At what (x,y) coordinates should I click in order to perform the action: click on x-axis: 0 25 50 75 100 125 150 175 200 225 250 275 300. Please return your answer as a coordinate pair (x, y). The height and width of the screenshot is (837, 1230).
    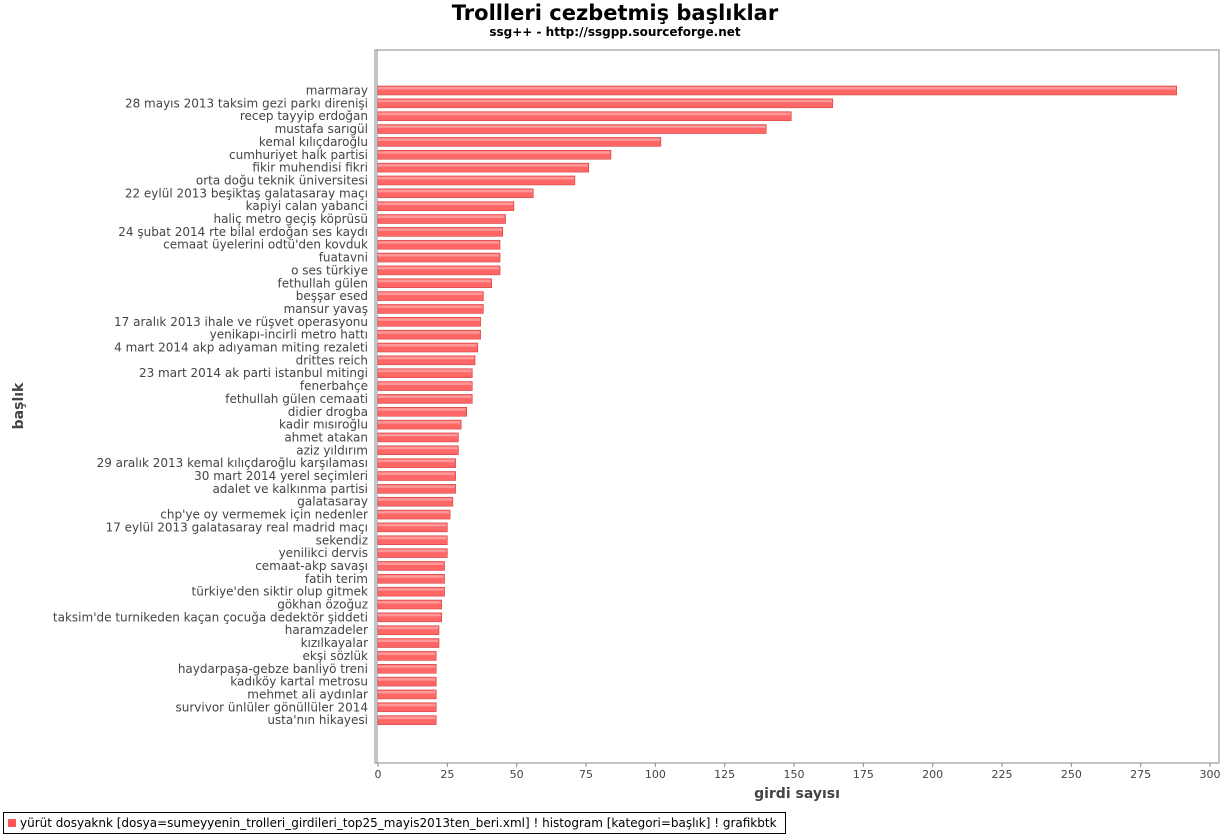
    Looking at the image, I should click on (798, 771).